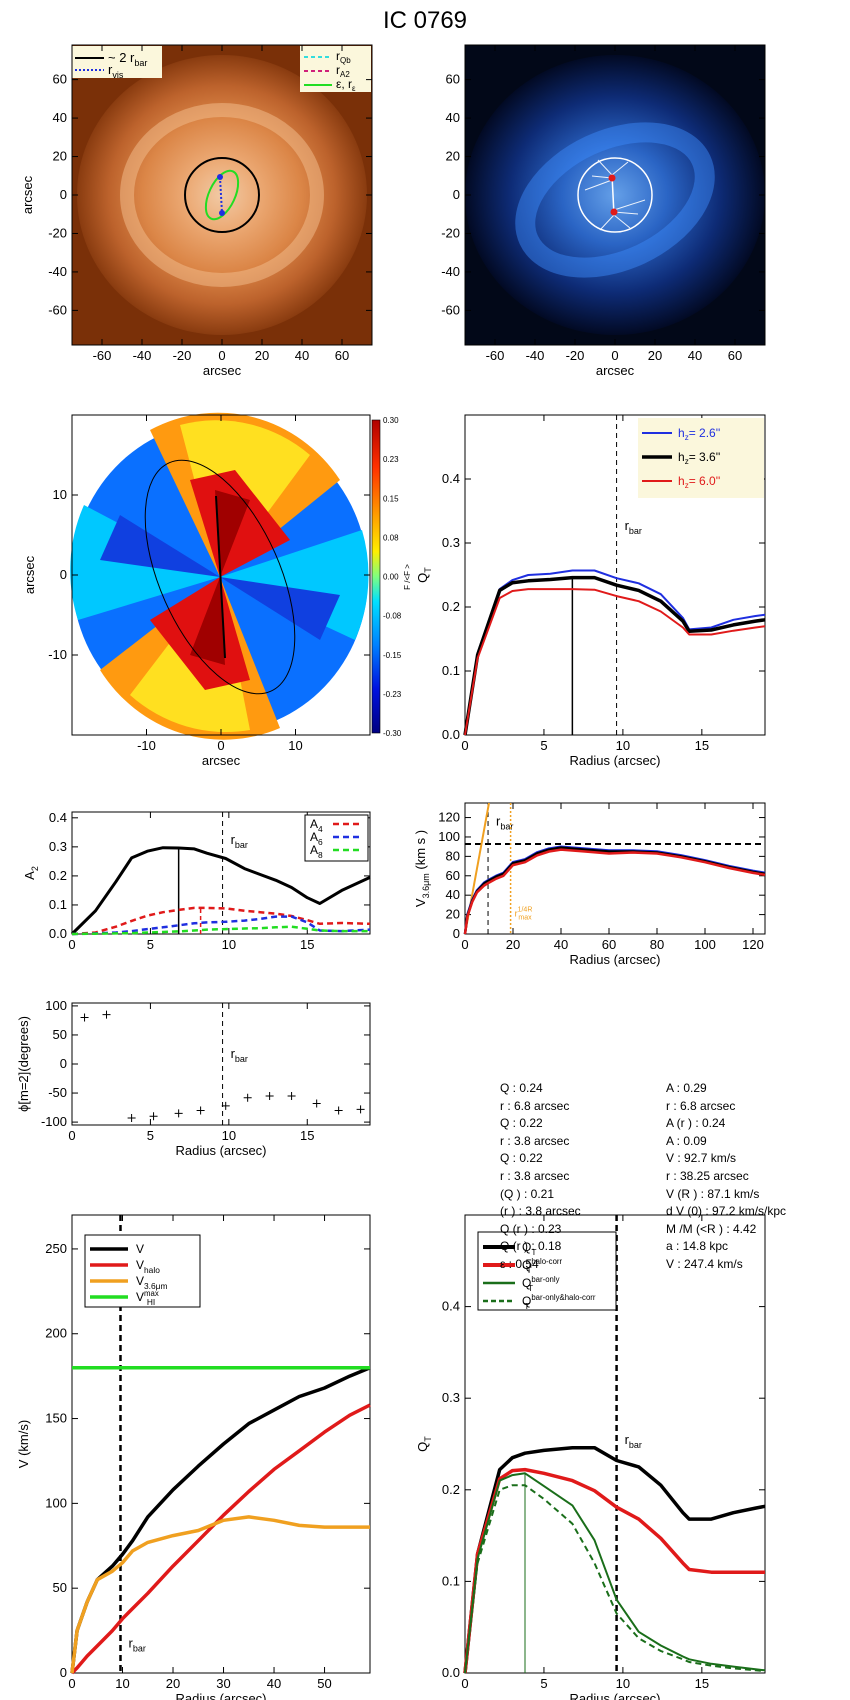 The height and width of the screenshot is (1700, 850). What do you see at coordinates (615, 1444) in the screenshot?
I see `plot-frame` at bounding box center [615, 1444].